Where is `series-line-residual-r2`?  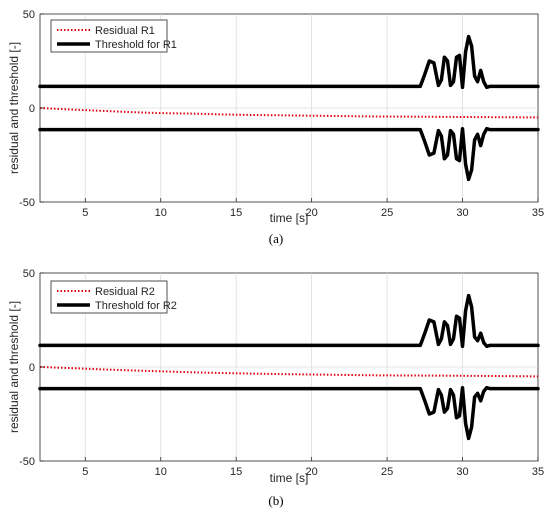
series-line-residual-r2 is located at coordinates (289, 372).